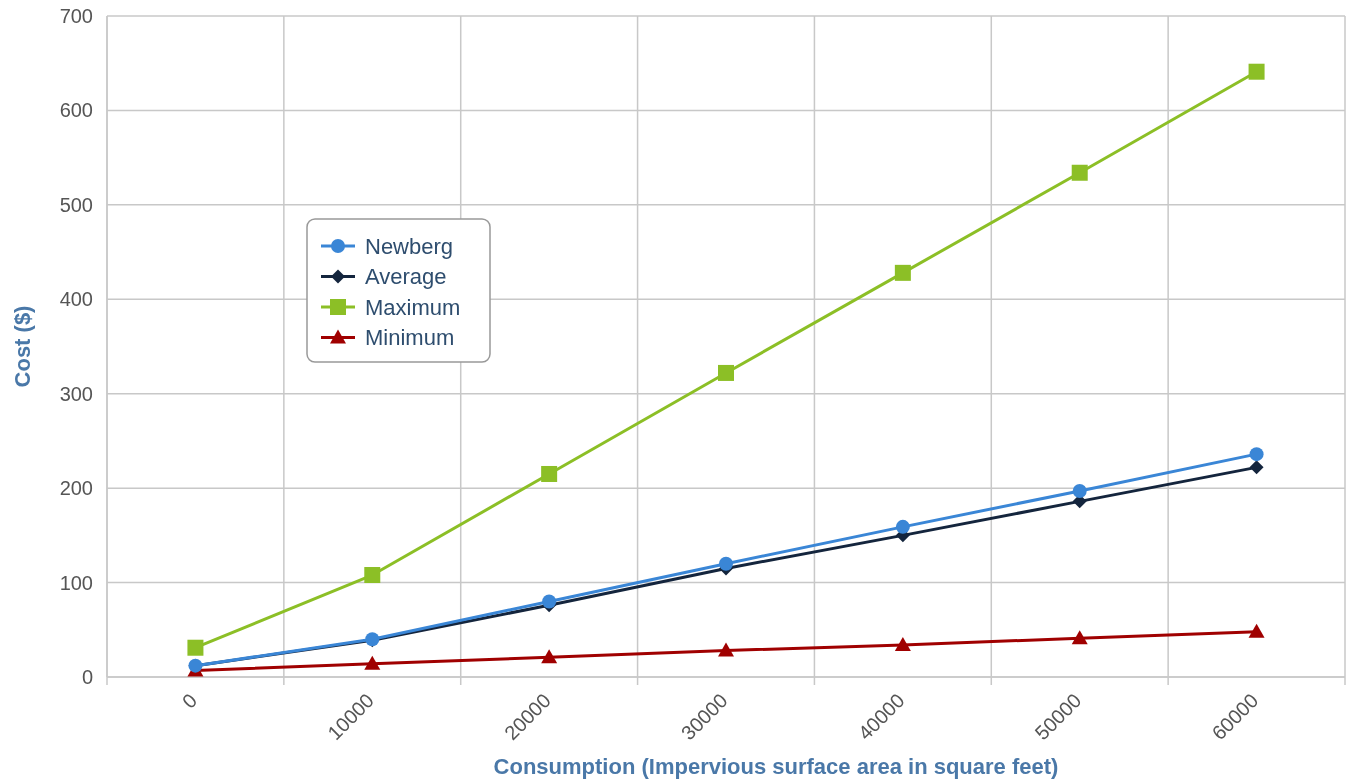 The image size is (1352, 780). Describe the element at coordinates (22, 346) in the screenshot. I see `y-axis-title: Cost ($)` at that location.